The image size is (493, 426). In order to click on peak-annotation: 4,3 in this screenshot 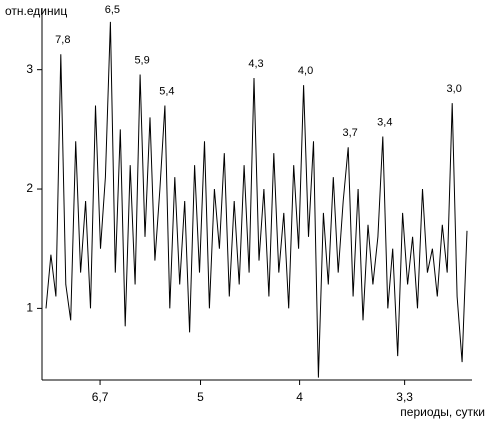, I will do `click(255, 64)`.